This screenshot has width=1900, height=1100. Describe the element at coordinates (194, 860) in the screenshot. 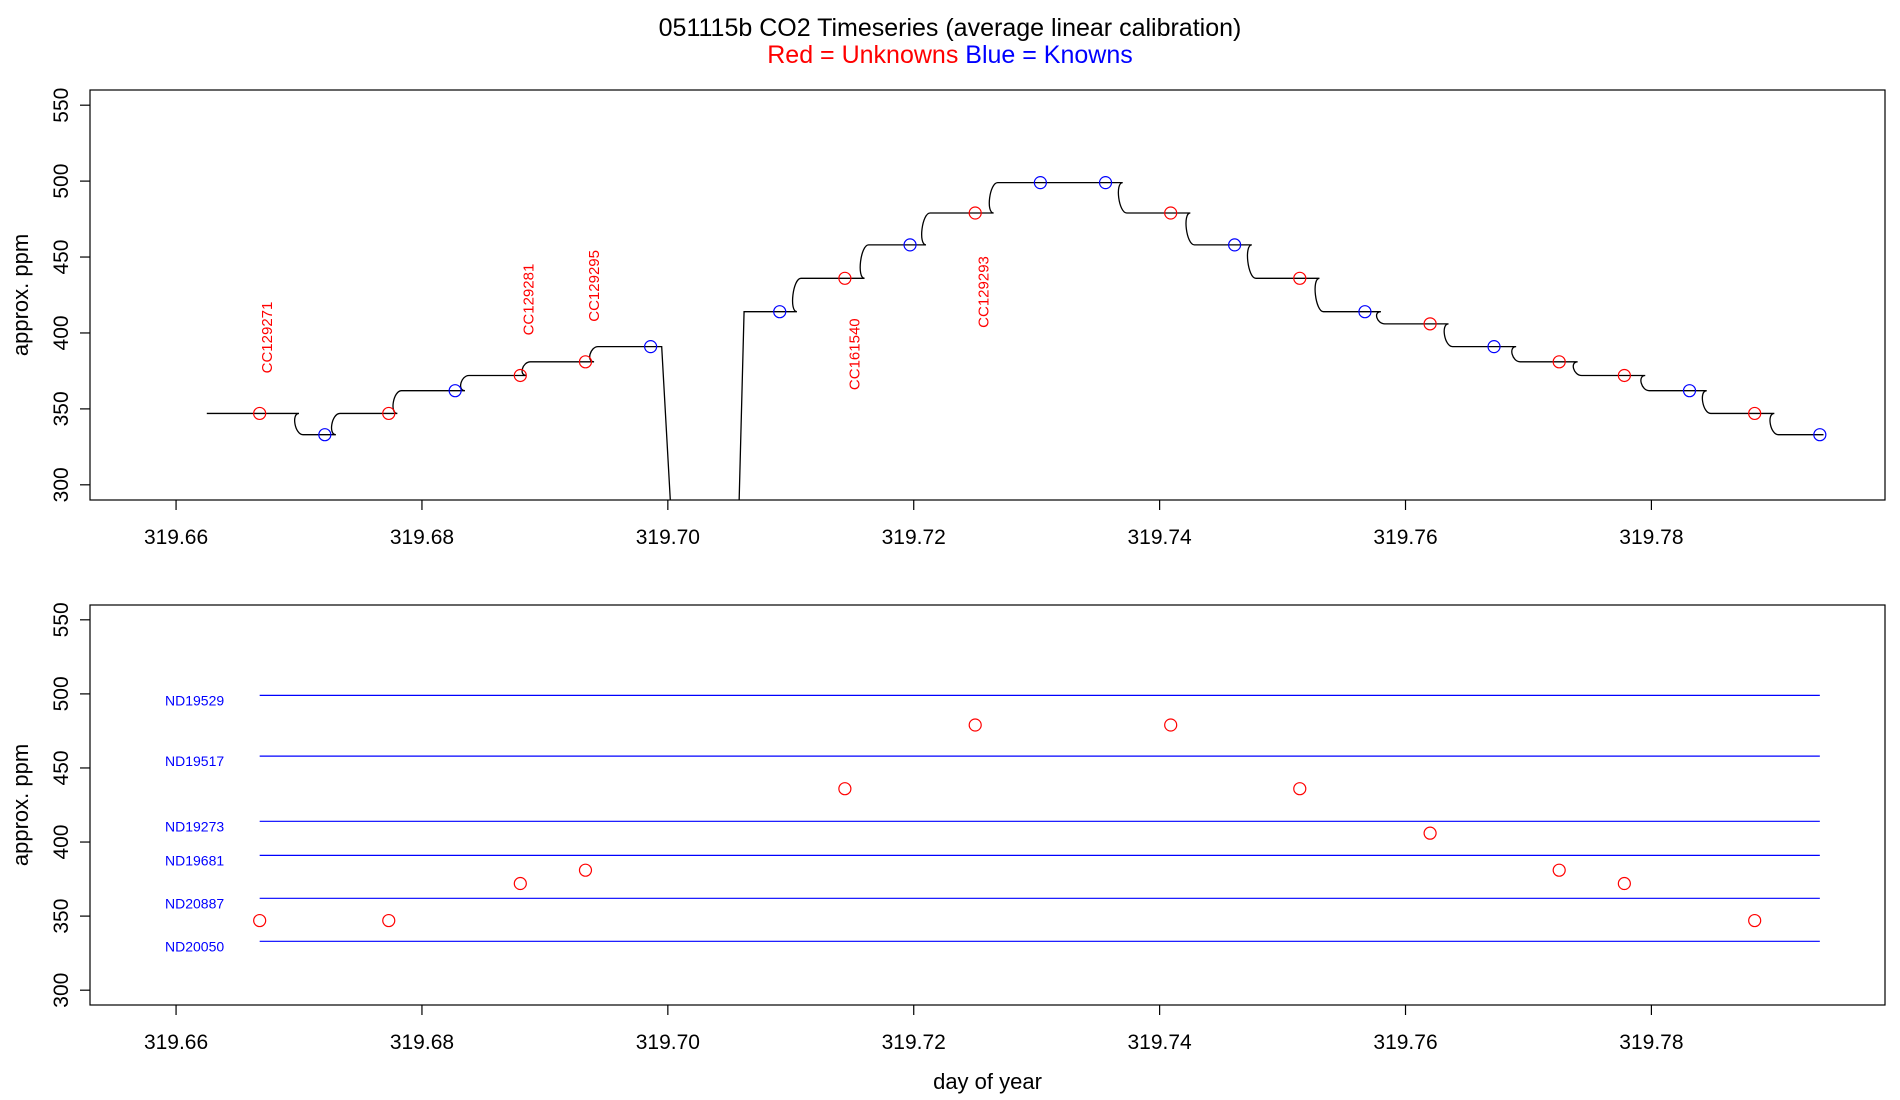

I see `standard-label: ND19681` at that location.